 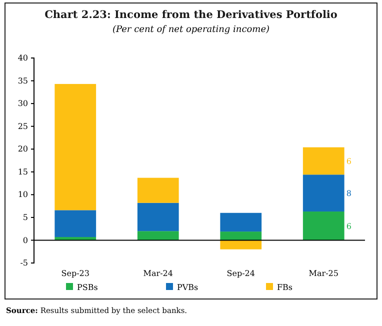 I want to click on x-tick-label: Sep-23, so click(x=75, y=273).